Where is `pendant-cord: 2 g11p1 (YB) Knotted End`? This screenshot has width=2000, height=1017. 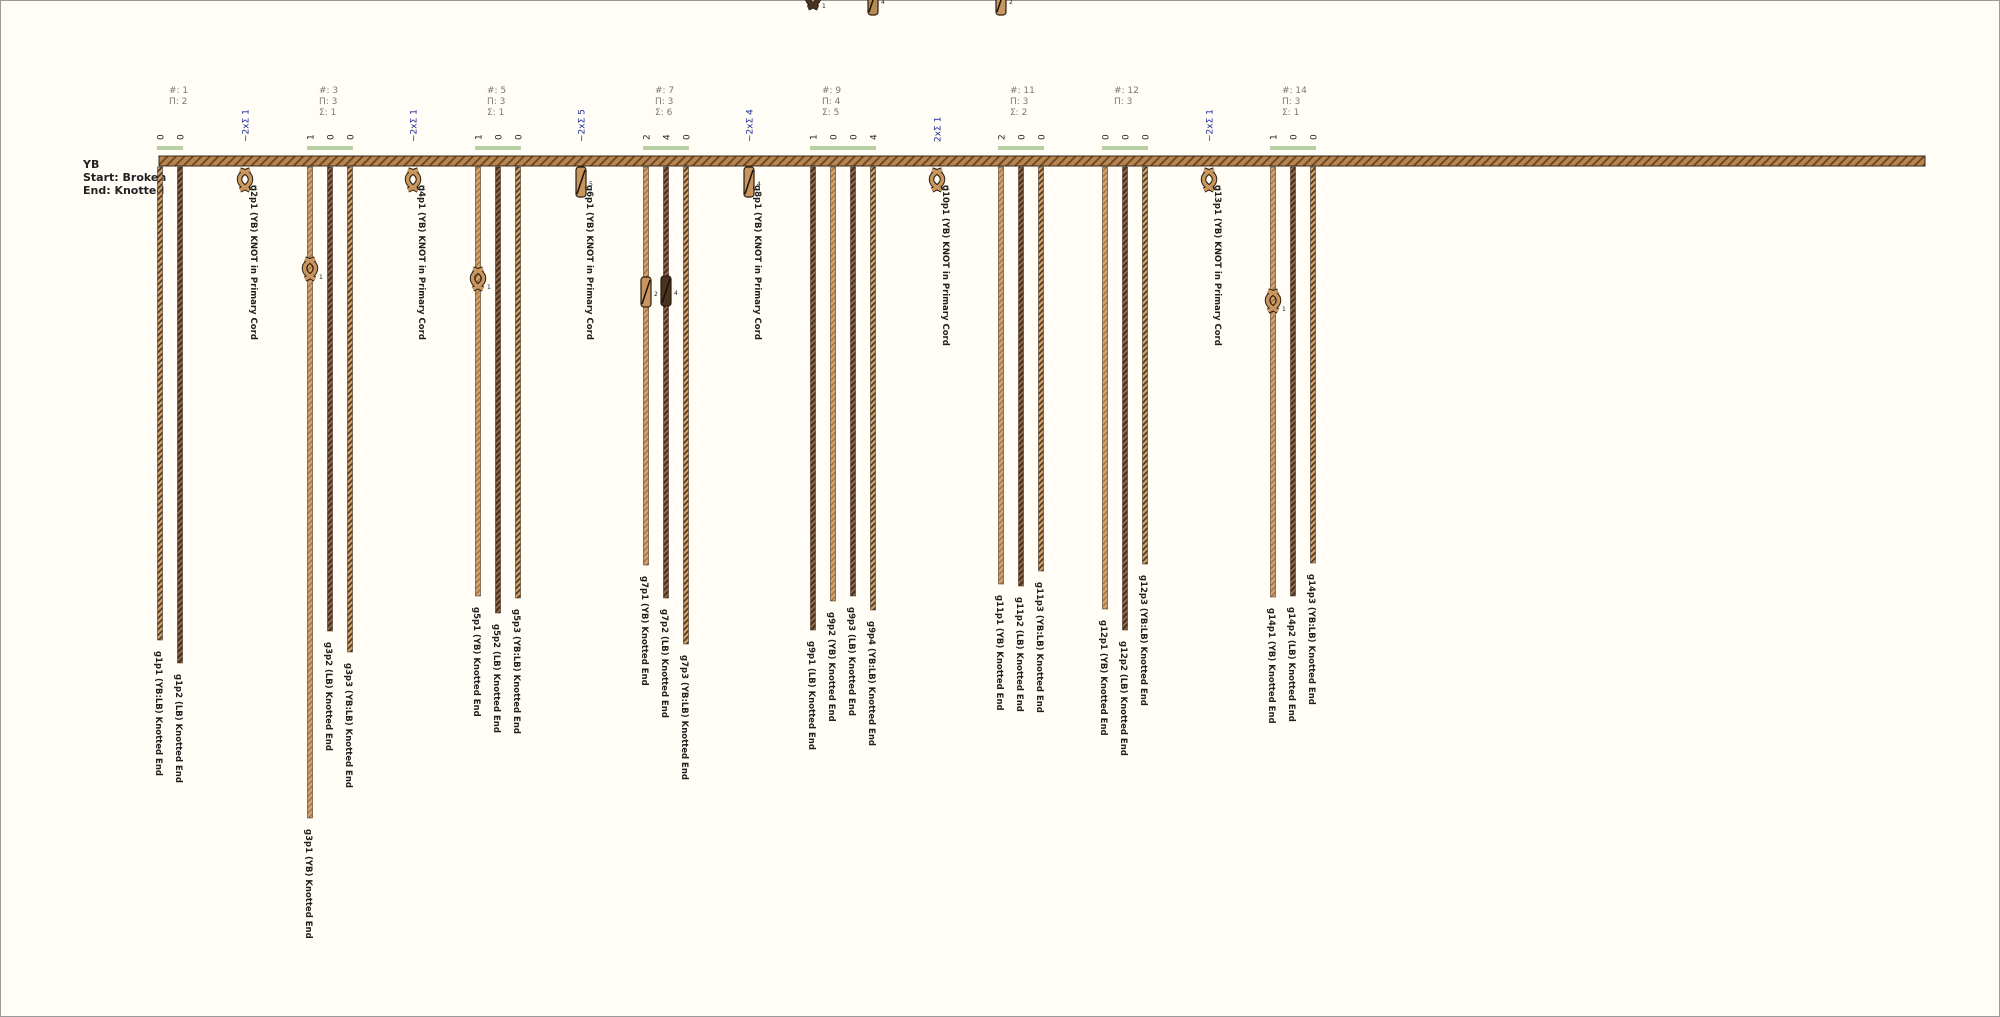 pendant-cord: 2 g11p1 (YB) Knotted End is located at coordinates (1003, 355).